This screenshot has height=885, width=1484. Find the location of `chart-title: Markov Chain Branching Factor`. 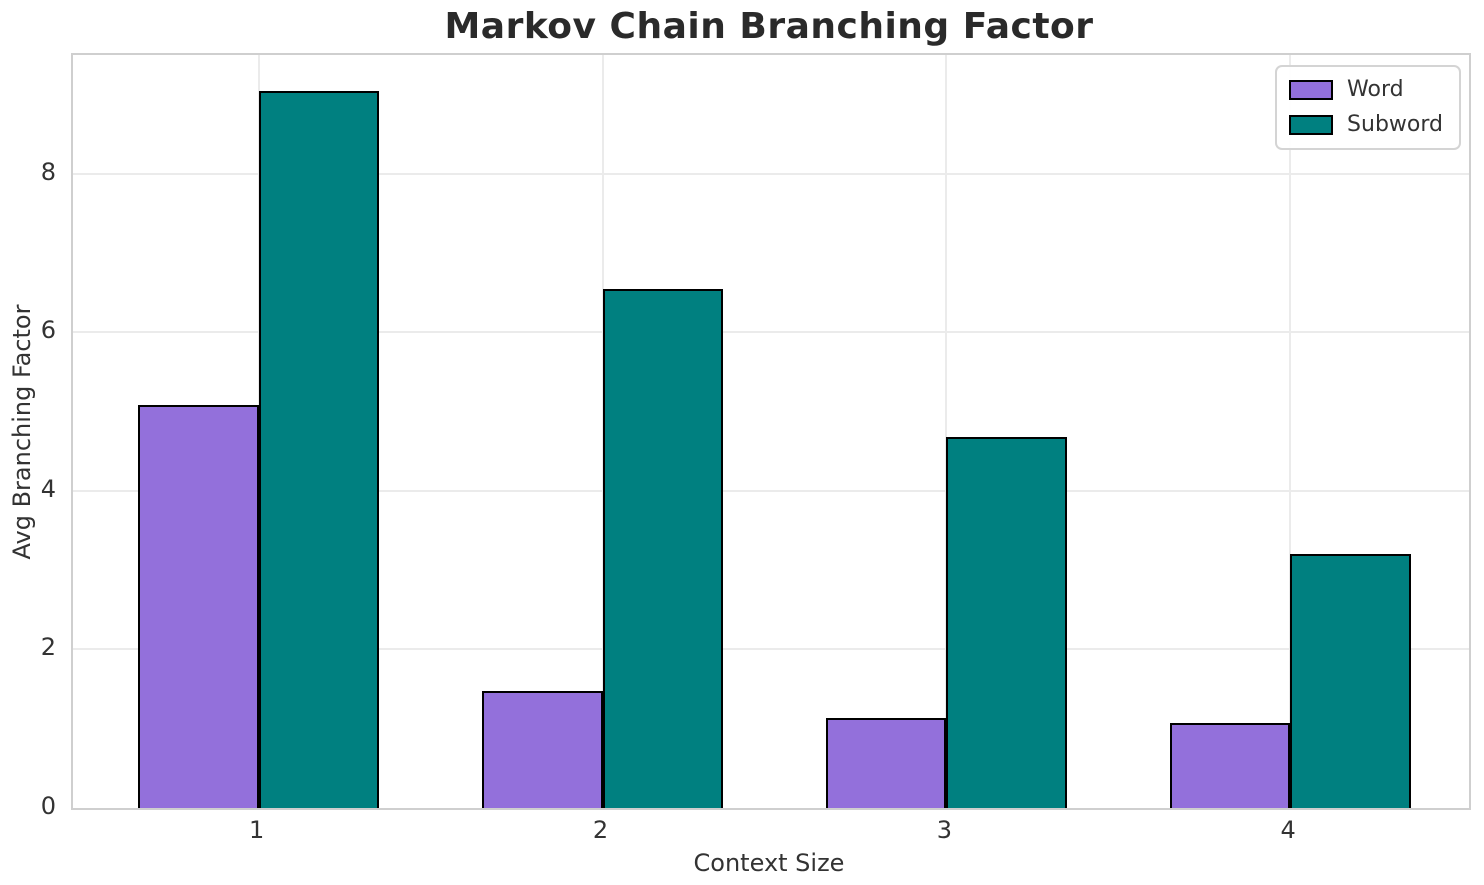

chart-title: Markov Chain Branching Factor is located at coordinates (769, 26).